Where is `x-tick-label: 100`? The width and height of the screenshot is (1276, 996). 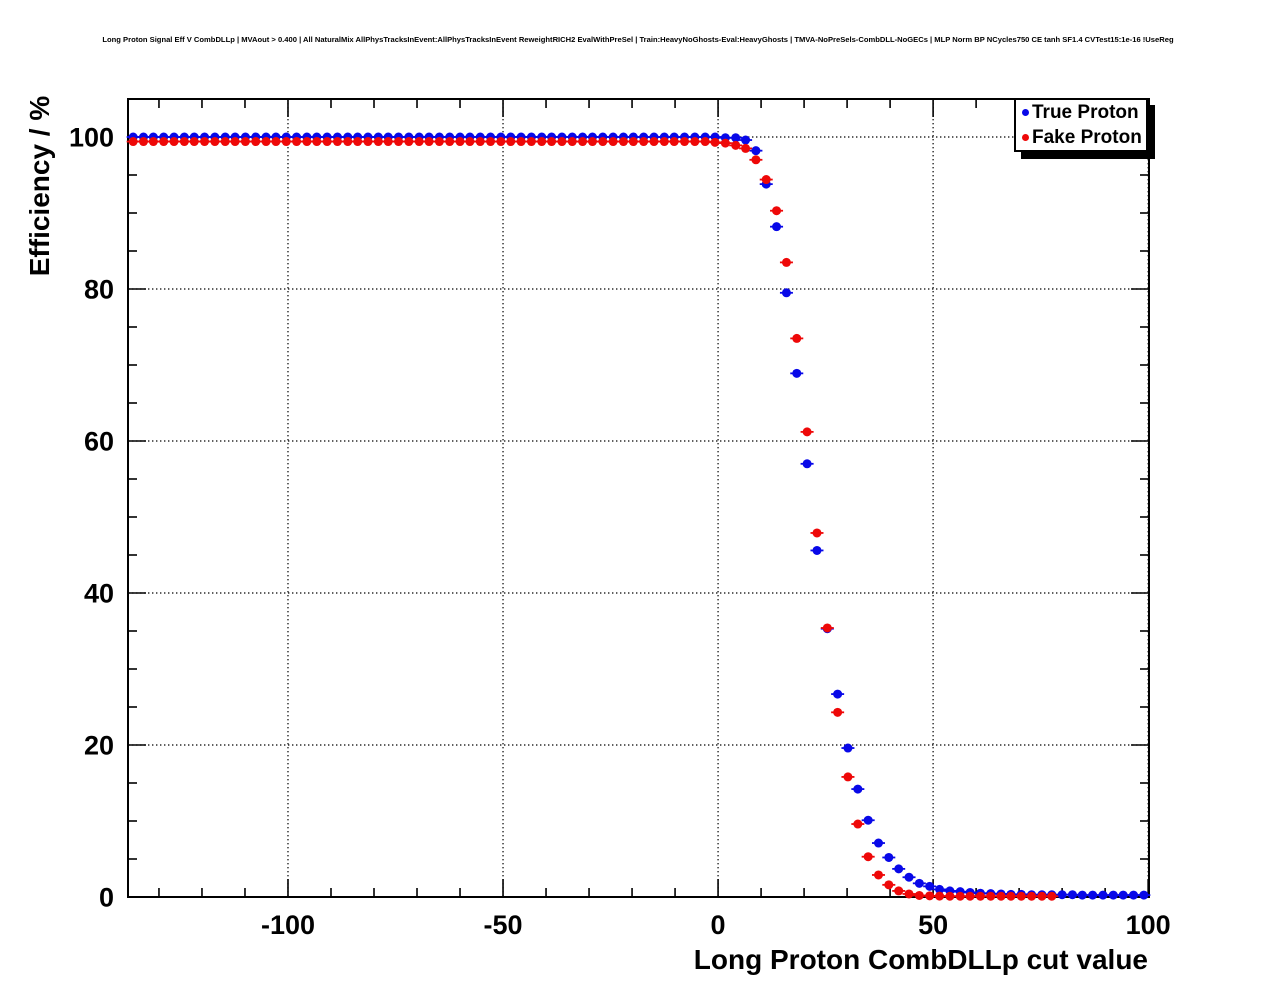
x-tick-label: 100 is located at coordinates (1148, 925).